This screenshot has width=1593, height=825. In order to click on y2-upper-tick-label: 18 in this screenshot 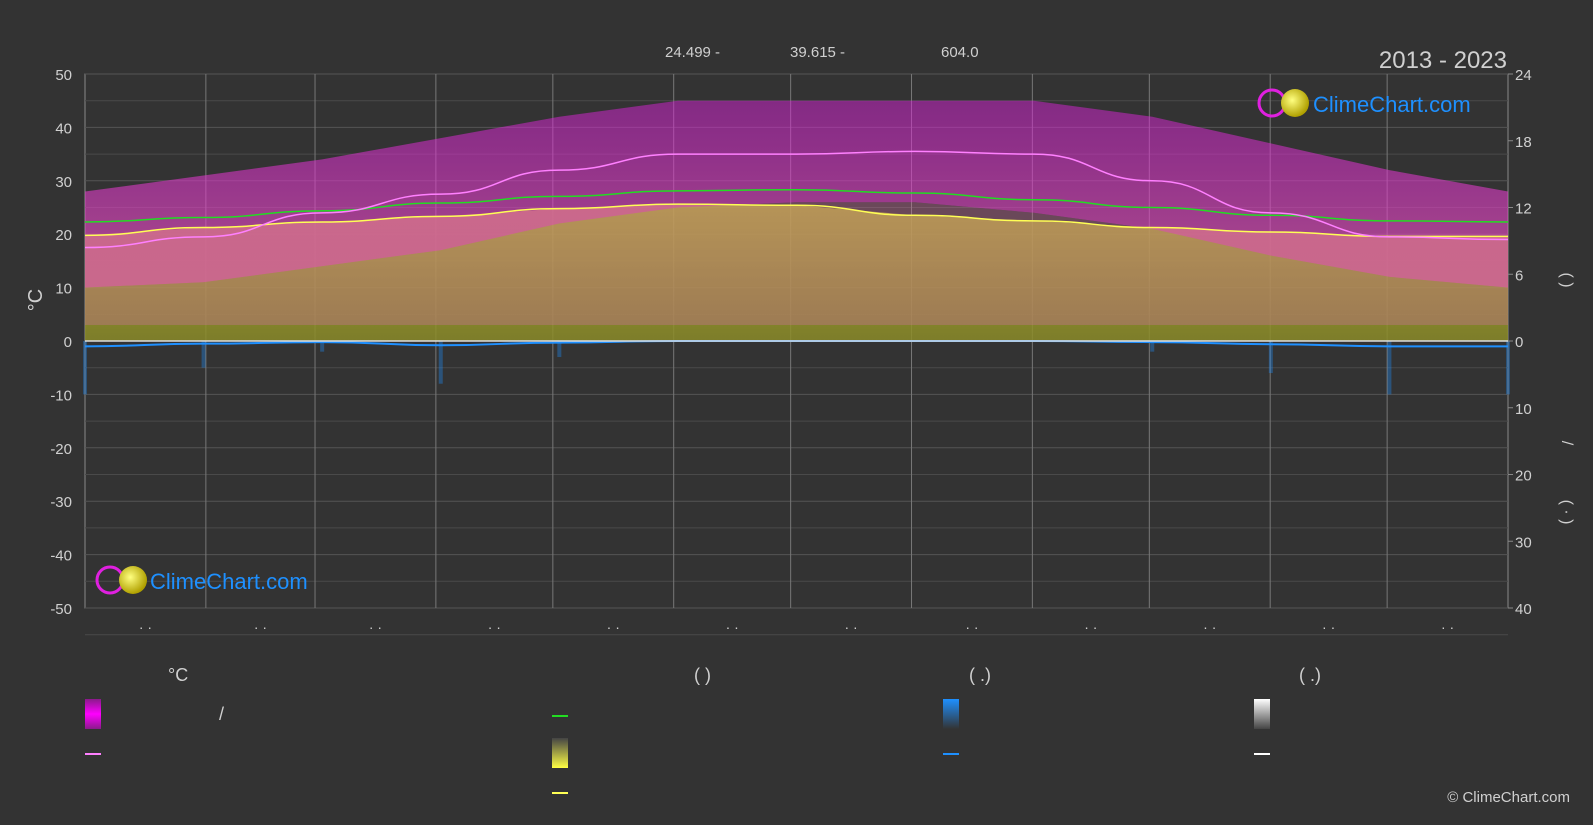, I will do `click(1523, 142)`.